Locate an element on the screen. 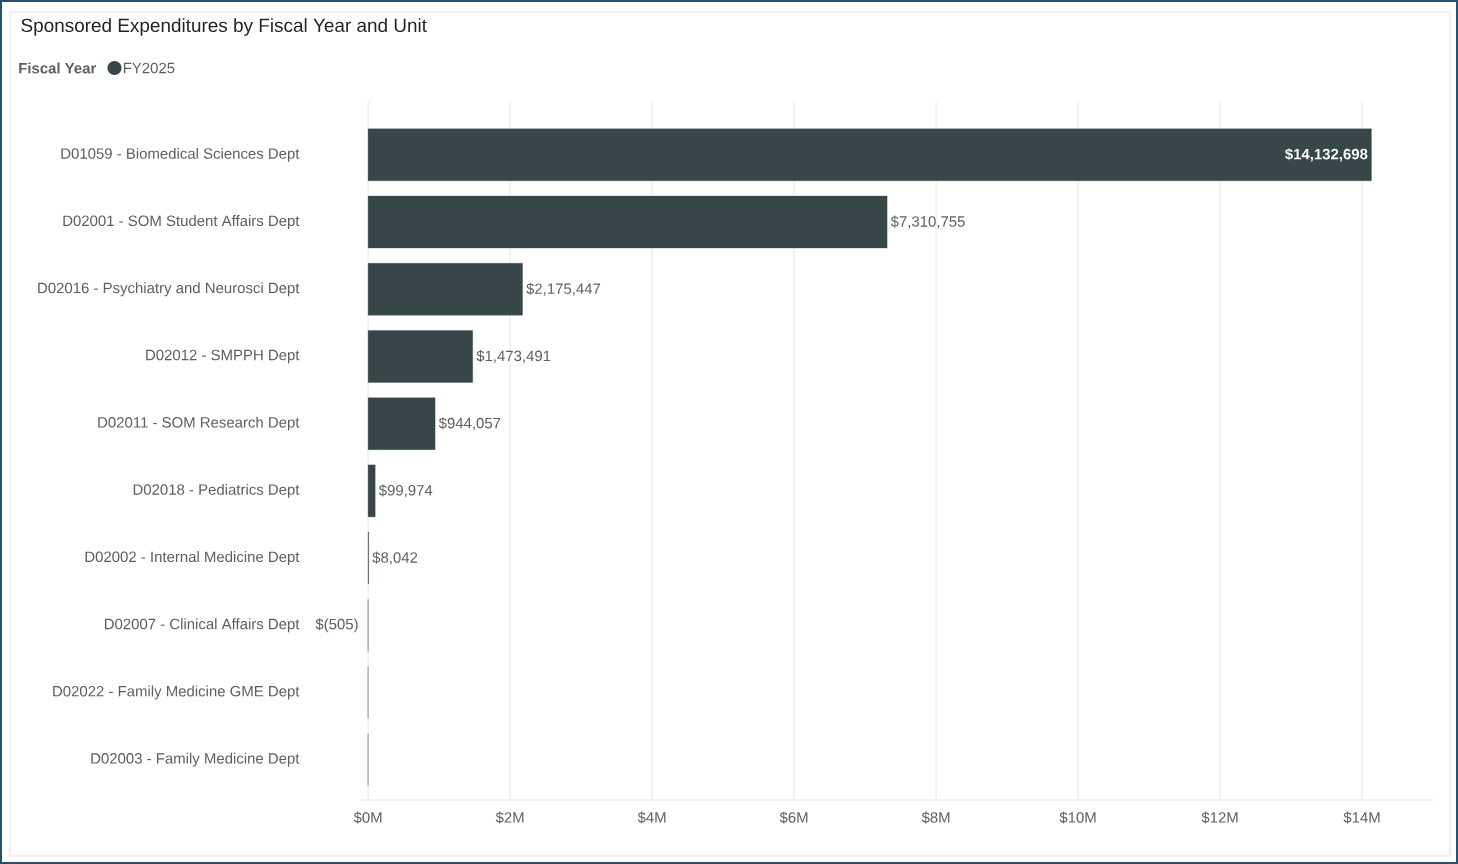 The height and width of the screenshot is (864, 1458). legend-label: FY2025 is located at coordinates (149, 68).